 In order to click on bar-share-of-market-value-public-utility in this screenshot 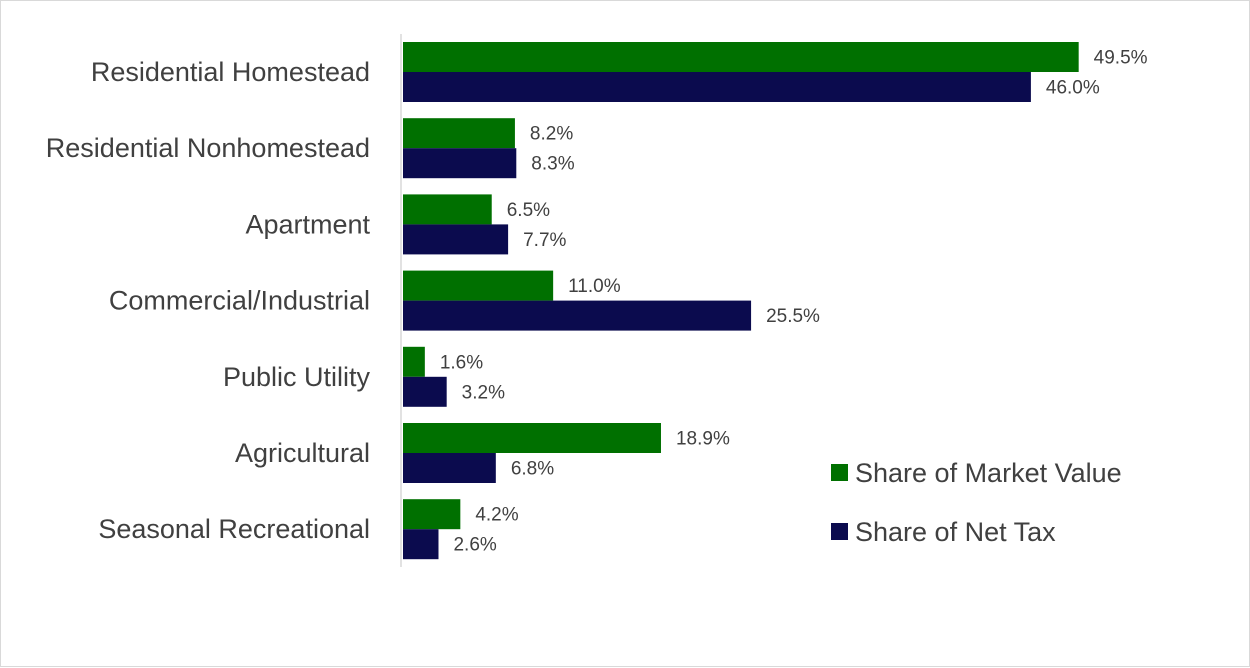, I will do `click(414, 361)`.